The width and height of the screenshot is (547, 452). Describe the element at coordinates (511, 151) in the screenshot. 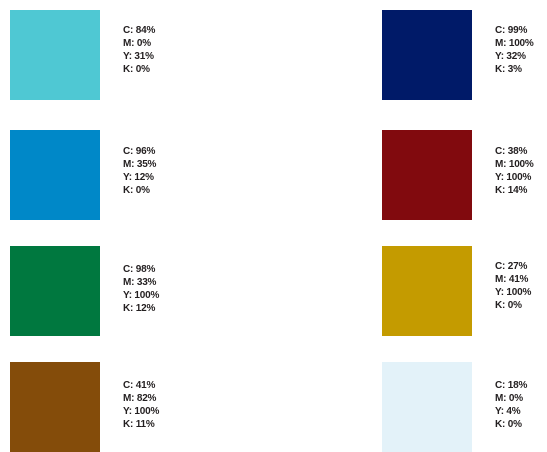

I see `cyan-value: C: 38%` at that location.